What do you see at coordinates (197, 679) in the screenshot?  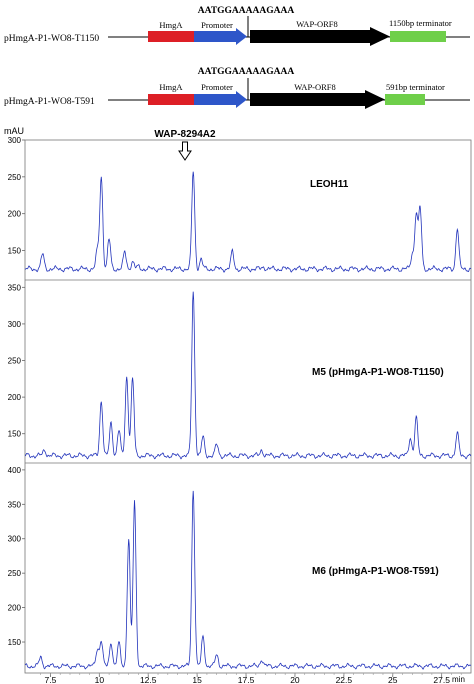 I see `x-tick-label: 15` at bounding box center [197, 679].